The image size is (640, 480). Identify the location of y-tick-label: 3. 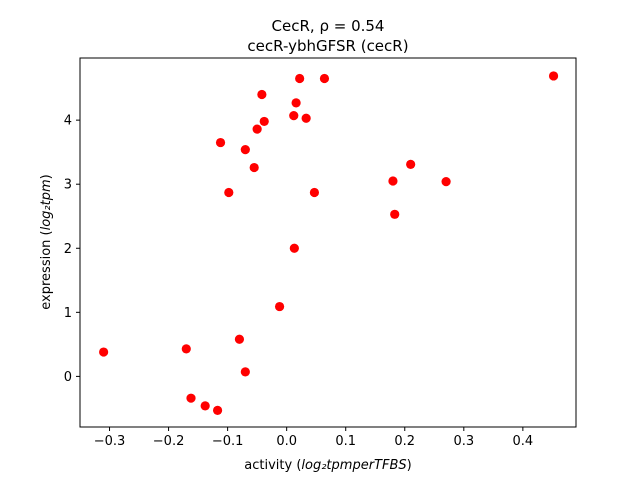
(68, 185).